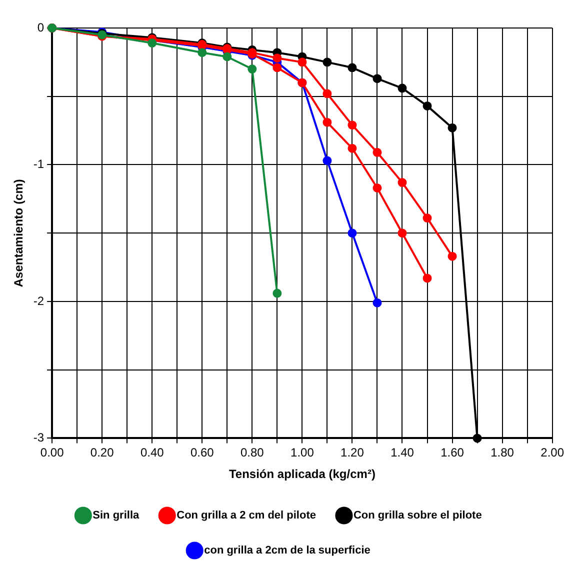  Describe the element at coordinates (502, 453) in the screenshot. I see `x-tick-label: 1.80` at that location.